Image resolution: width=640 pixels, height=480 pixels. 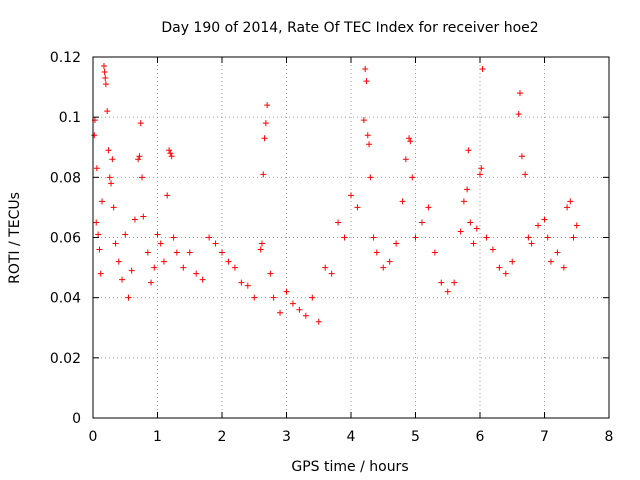 I want to click on x-tick-label: 6, so click(x=480, y=437).